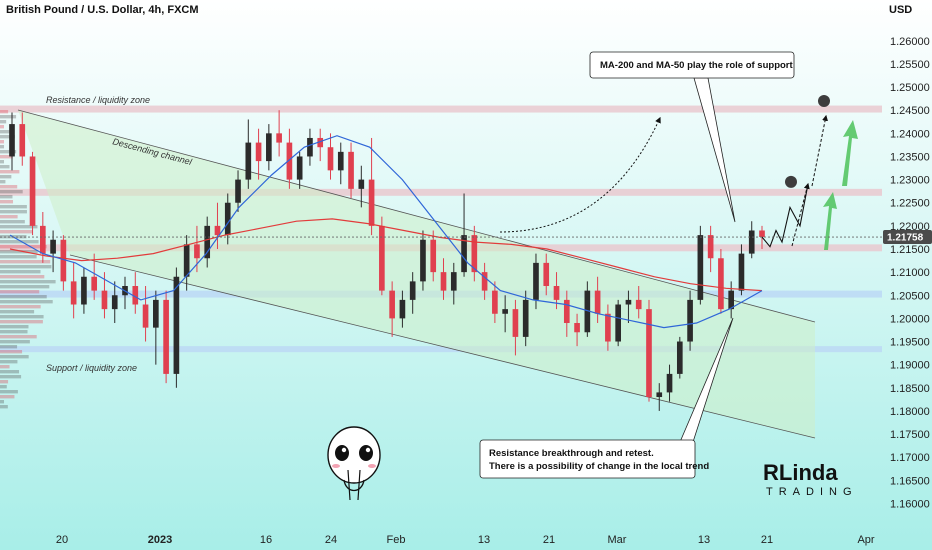 This screenshot has width=932, height=550. What do you see at coordinates (331, 540) in the screenshot?
I see `x-tick-label: 24` at bounding box center [331, 540].